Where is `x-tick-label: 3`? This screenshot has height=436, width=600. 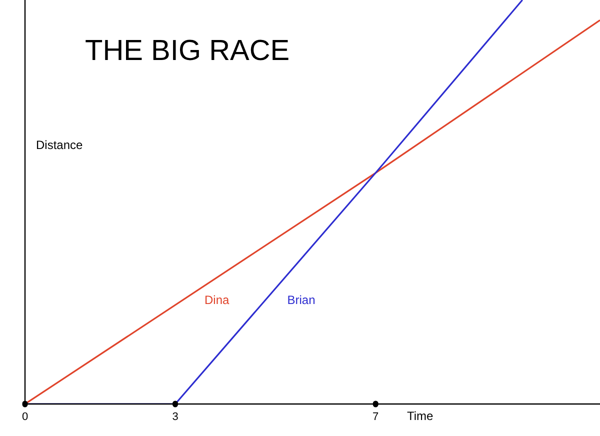
x-tick-label: 3 is located at coordinates (175, 417).